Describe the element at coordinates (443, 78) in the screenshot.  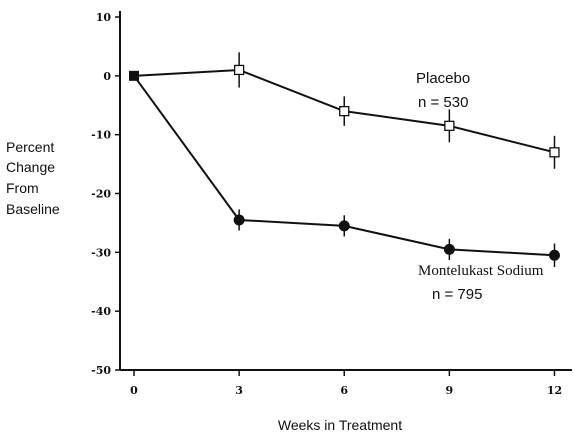
I see `legend-placebo-name: Placebo` at that location.